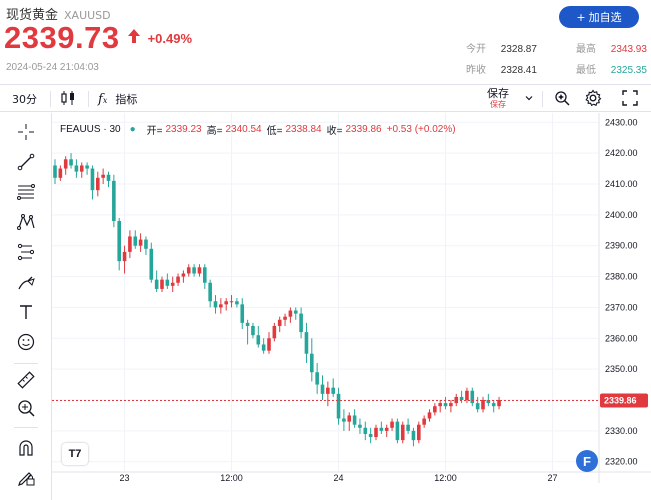  Describe the element at coordinates (24, 99) in the screenshot. I see `interval-button: 30分` at that location.